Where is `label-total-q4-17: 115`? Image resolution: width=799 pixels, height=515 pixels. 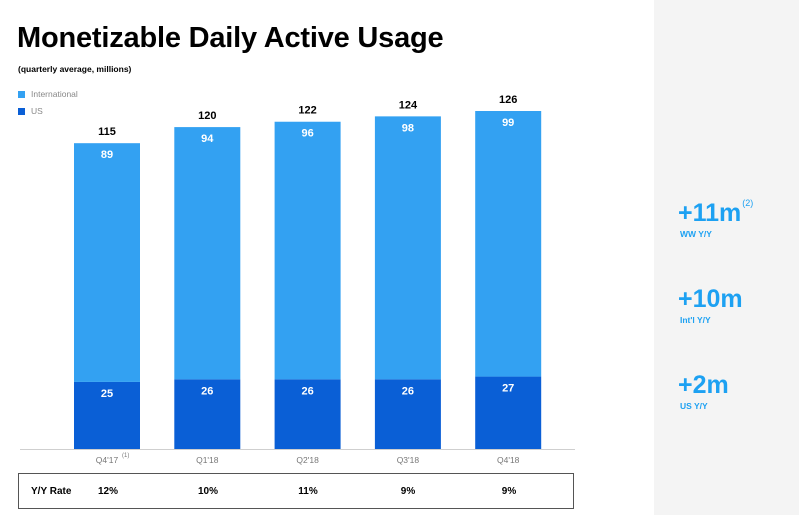
label-total-q4-17: 115 is located at coordinates (107, 132).